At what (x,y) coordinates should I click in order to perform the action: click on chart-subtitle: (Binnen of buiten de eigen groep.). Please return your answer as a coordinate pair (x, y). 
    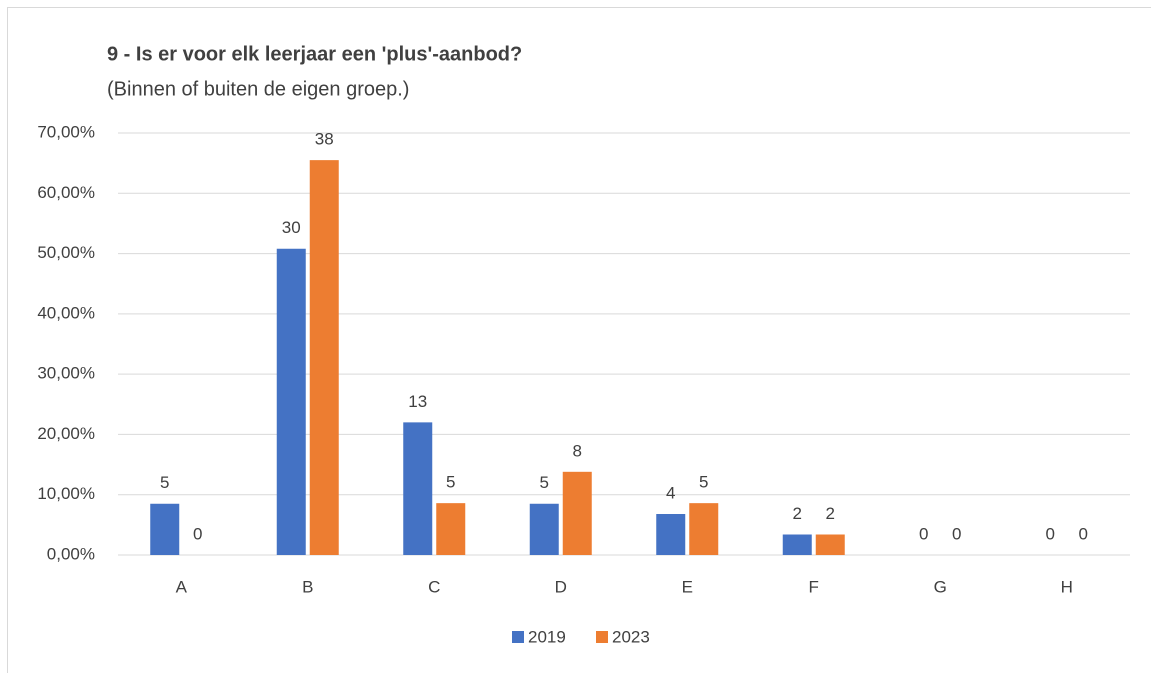
    Looking at the image, I should click on (258, 89).